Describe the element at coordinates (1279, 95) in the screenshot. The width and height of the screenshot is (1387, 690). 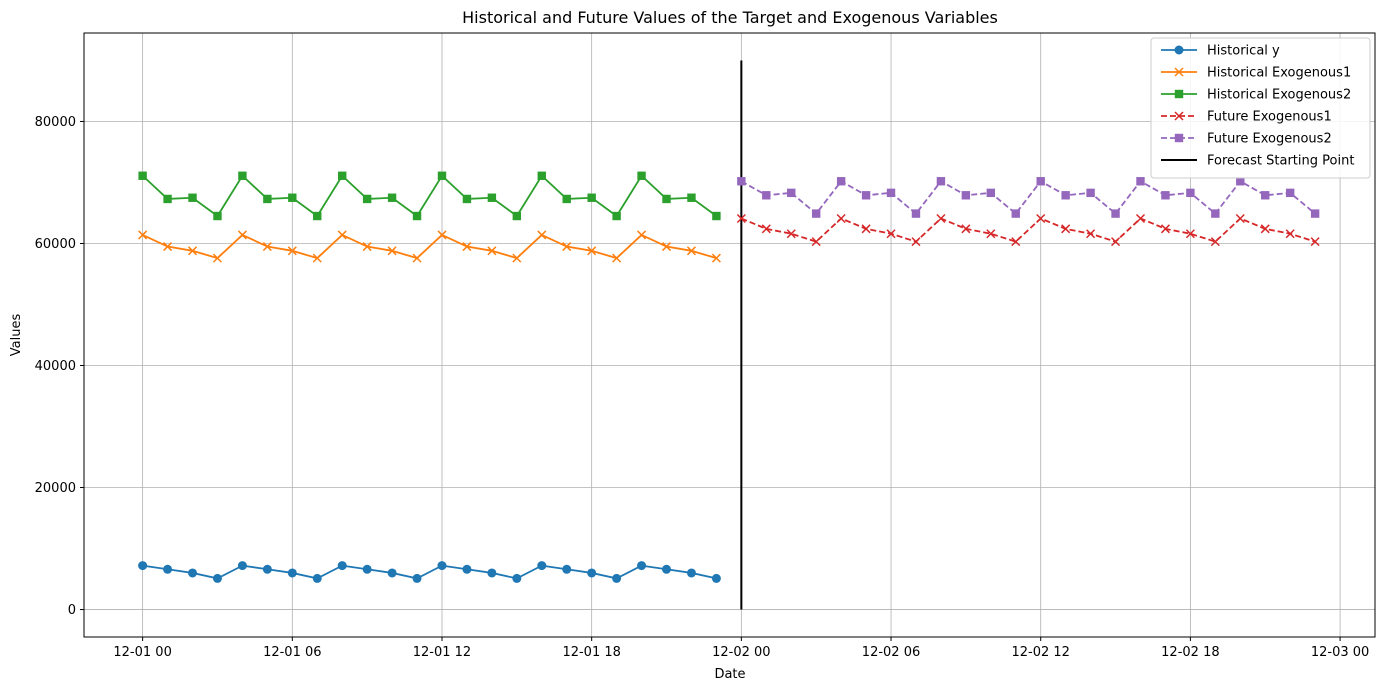
I see `legend-label: Historical Exogenous2` at that location.